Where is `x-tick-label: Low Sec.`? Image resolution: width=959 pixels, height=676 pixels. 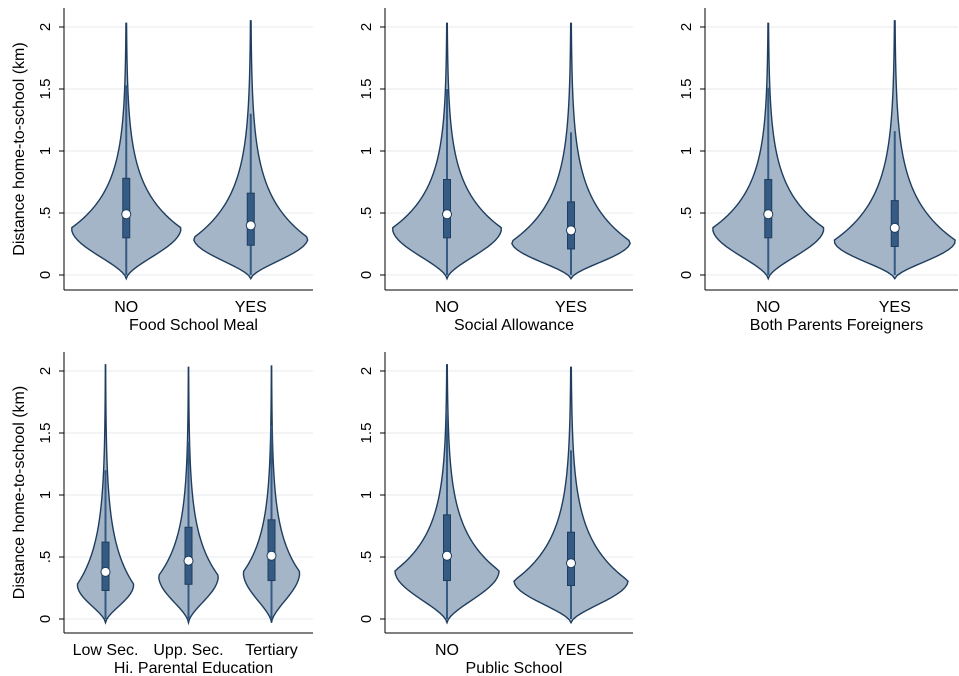
x-tick-label: Low Sec. is located at coordinates (106, 650).